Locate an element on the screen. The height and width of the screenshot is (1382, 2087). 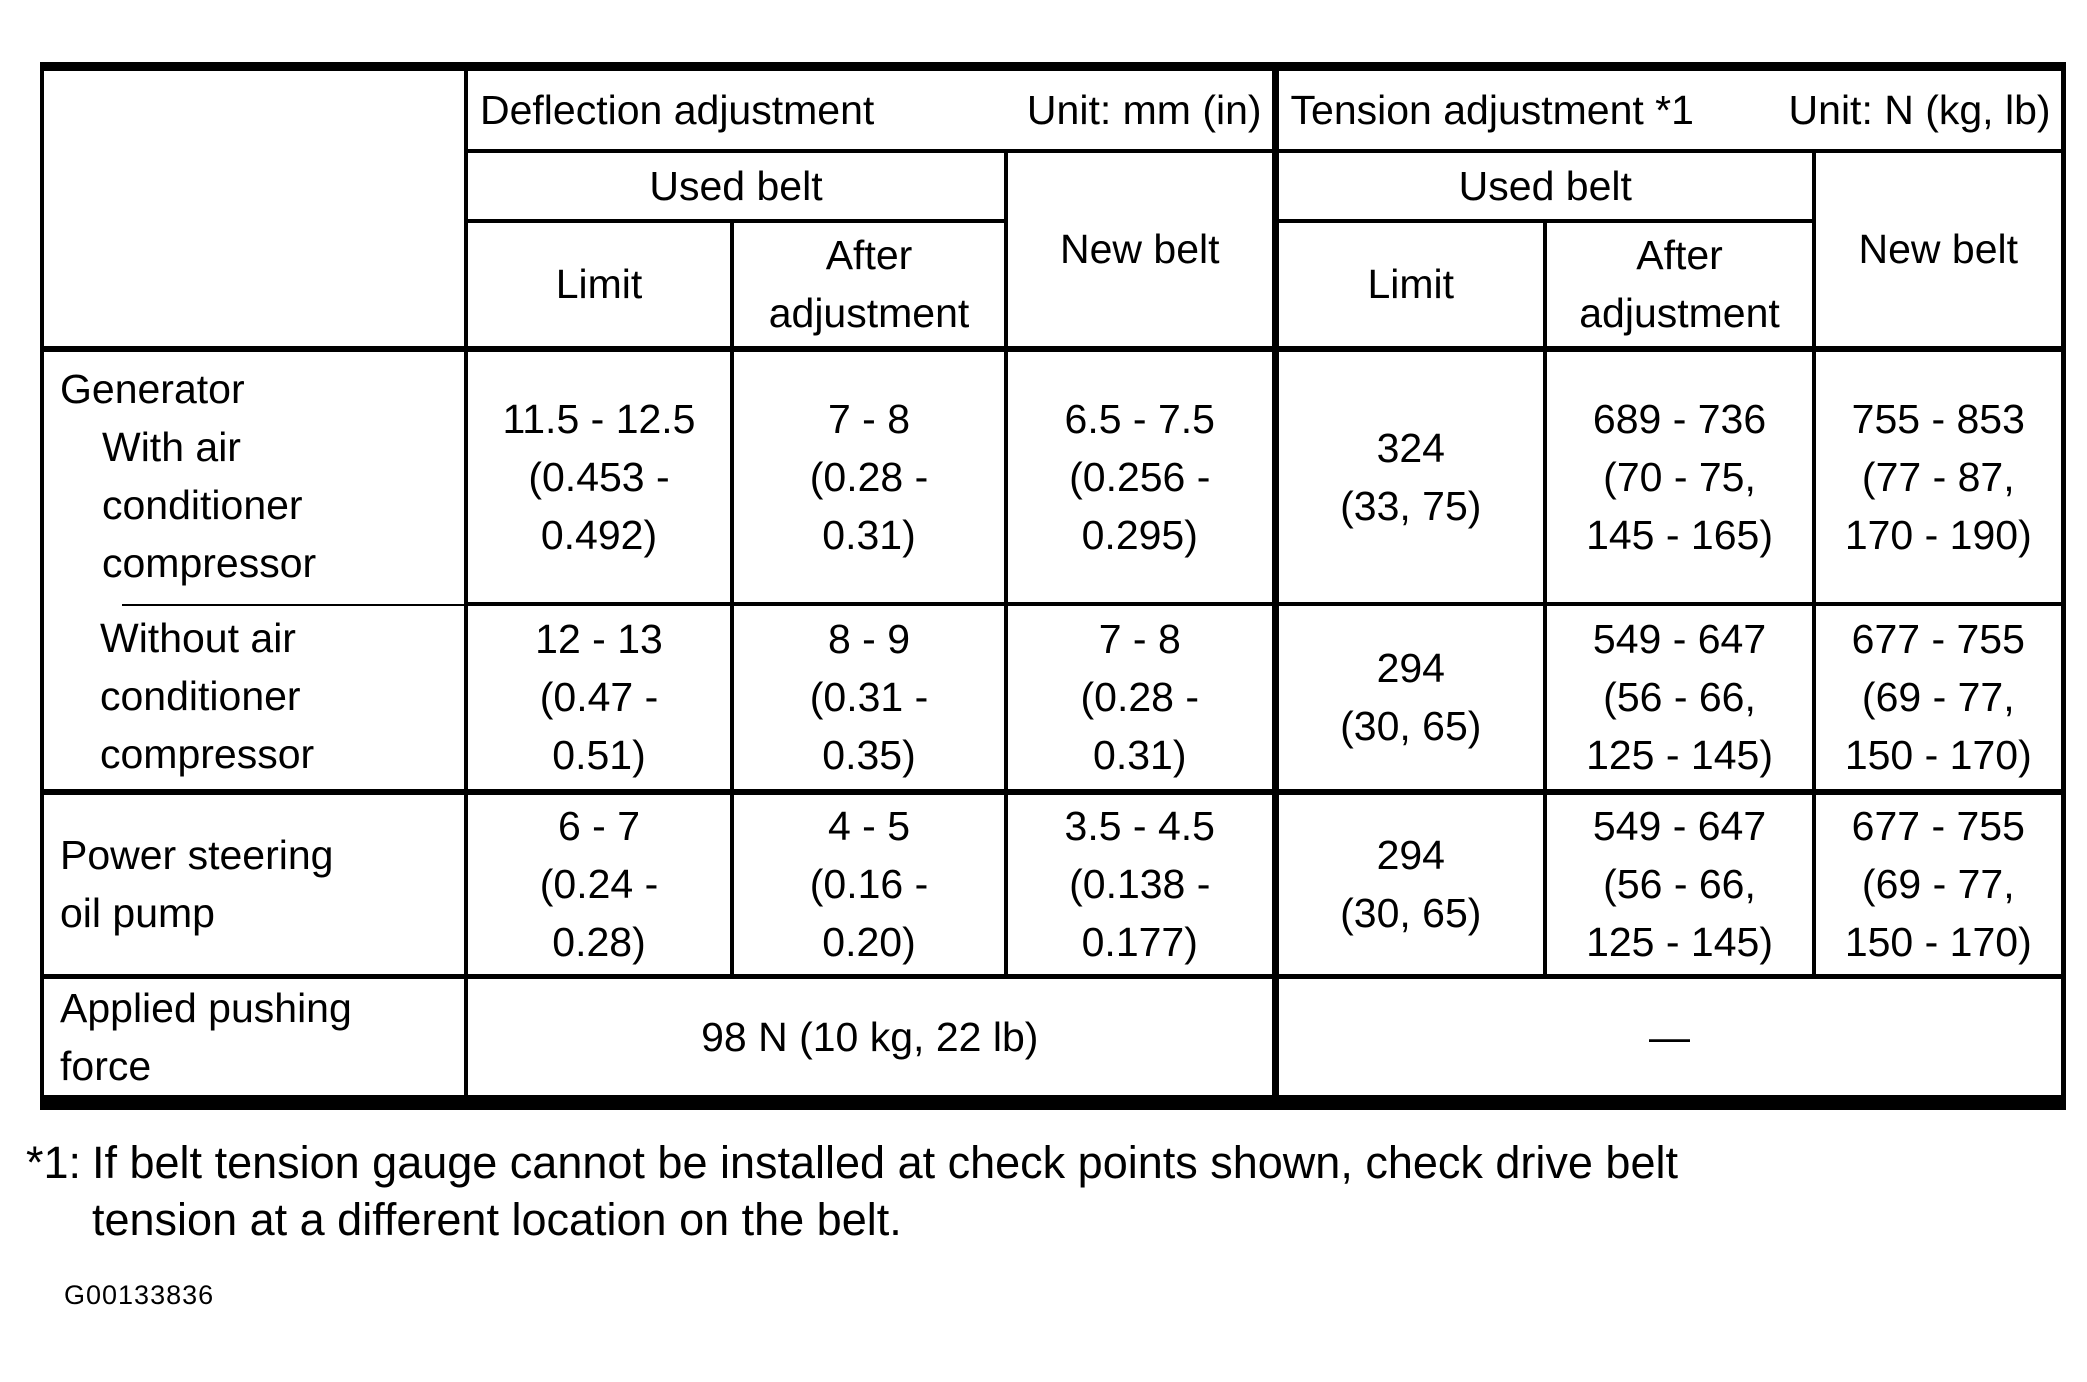
tension-title: Tension adjustment *1 is located at coordinates (1492, 109).